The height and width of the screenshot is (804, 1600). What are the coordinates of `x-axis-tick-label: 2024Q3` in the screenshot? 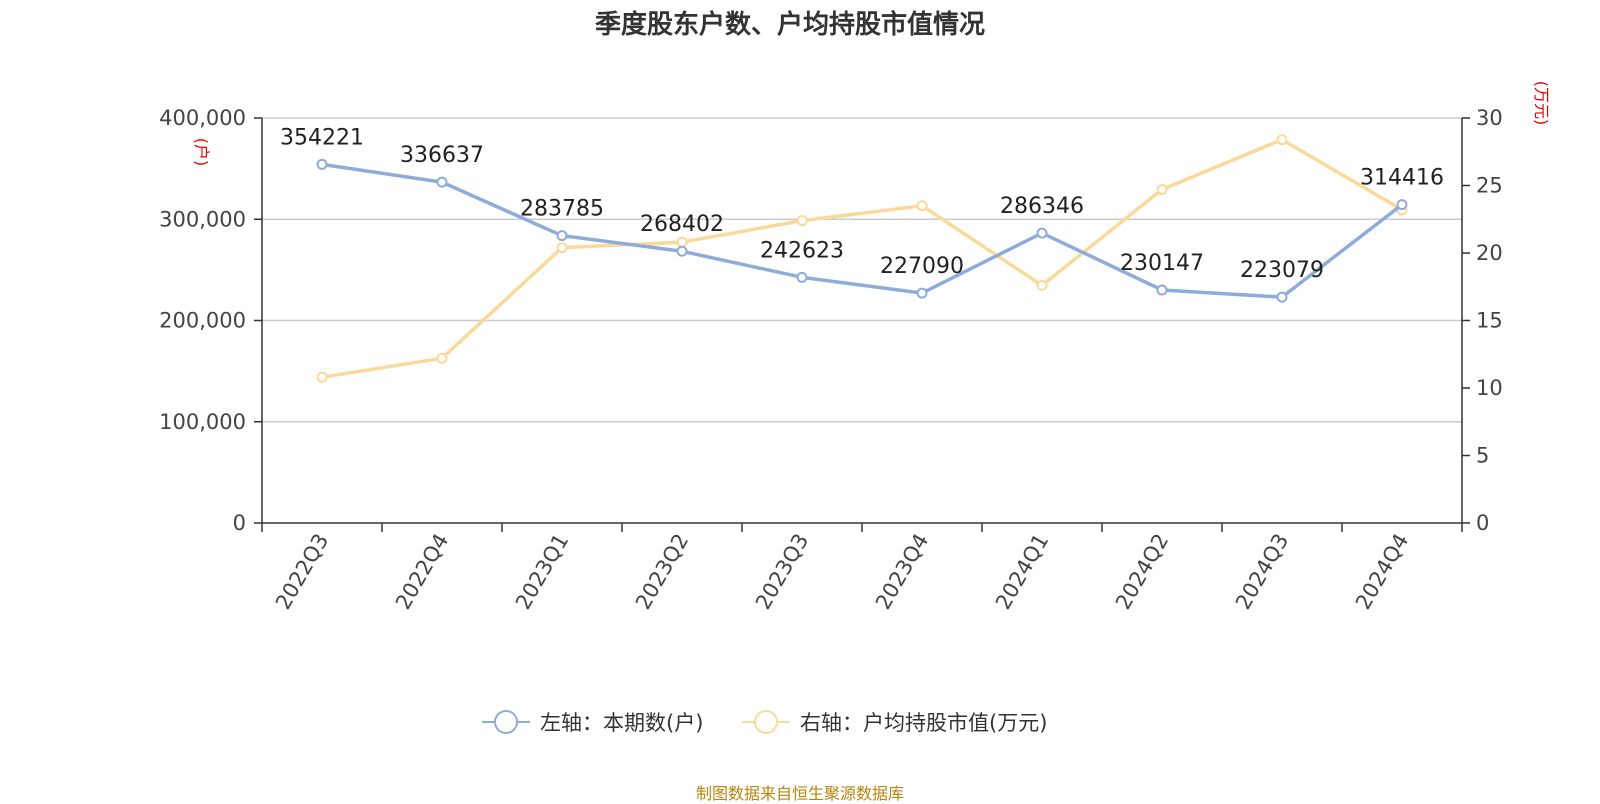 It's located at (1262, 572).